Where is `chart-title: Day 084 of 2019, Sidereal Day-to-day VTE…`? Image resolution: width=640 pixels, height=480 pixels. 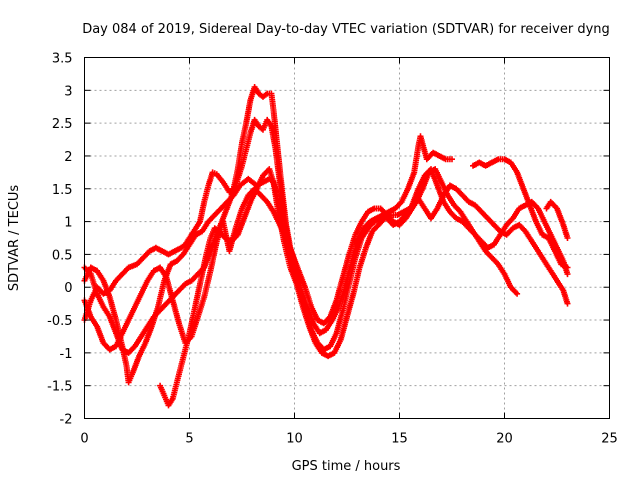
chart-title: Day 084 of 2019, Sidereal Day-to-day VTE… is located at coordinates (346, 29).